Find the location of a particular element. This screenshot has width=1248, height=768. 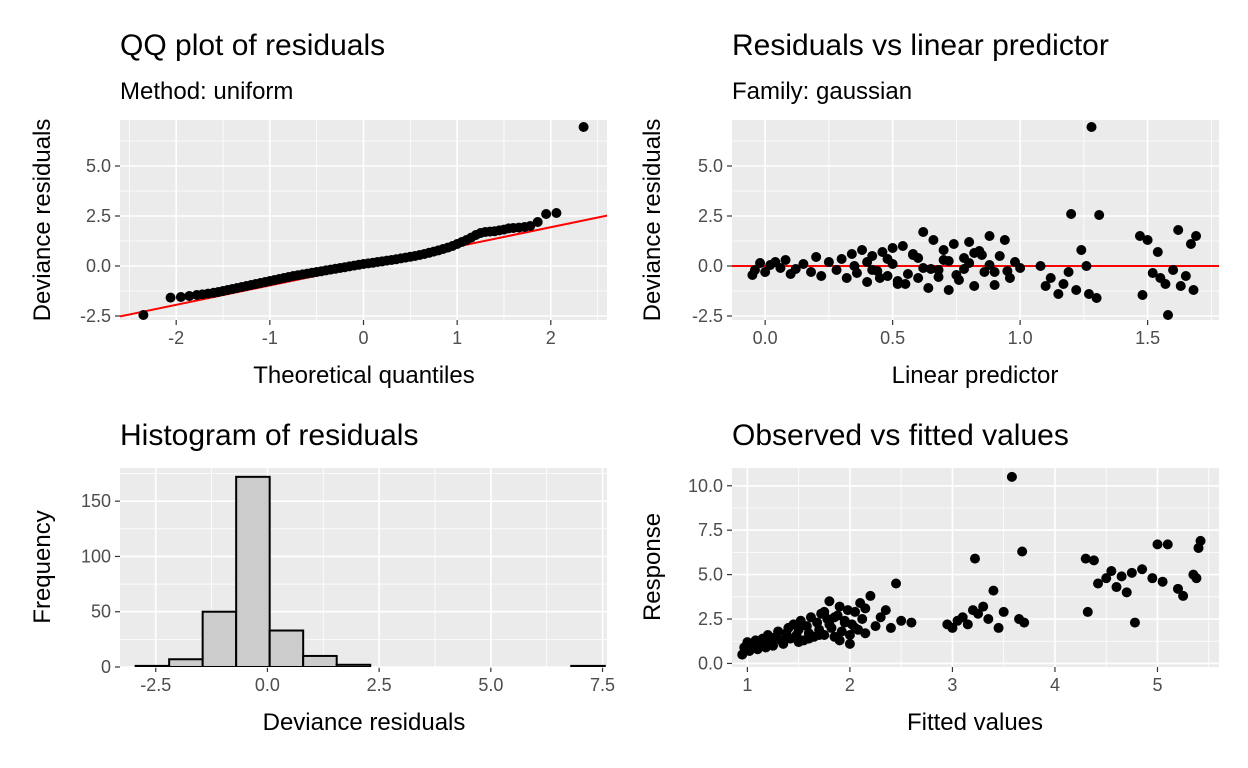

x-tick-label: 4 is located at coordinates (1055, 685).